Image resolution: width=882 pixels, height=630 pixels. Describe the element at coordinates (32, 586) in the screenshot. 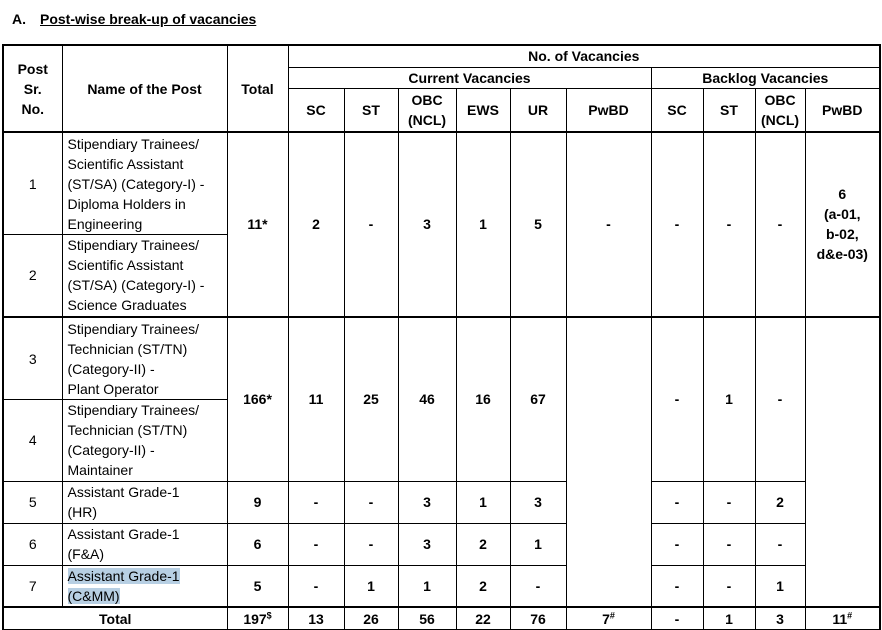

I see `post-sr-no: 7` at that location.